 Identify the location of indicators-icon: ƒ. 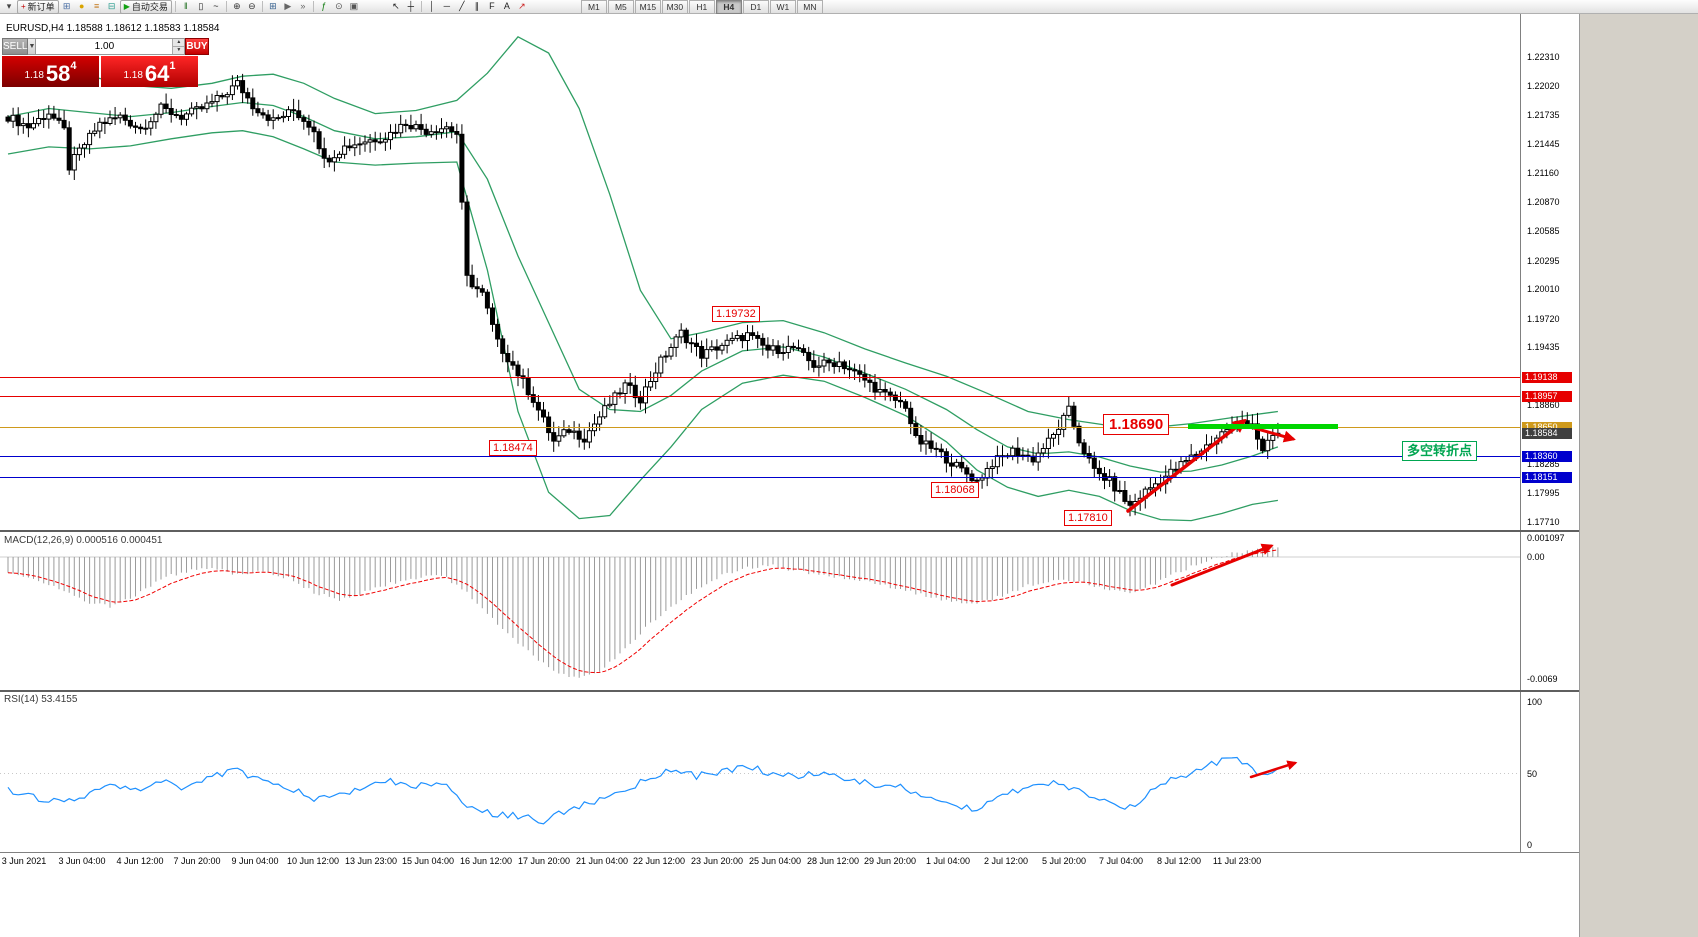
(324, 6).